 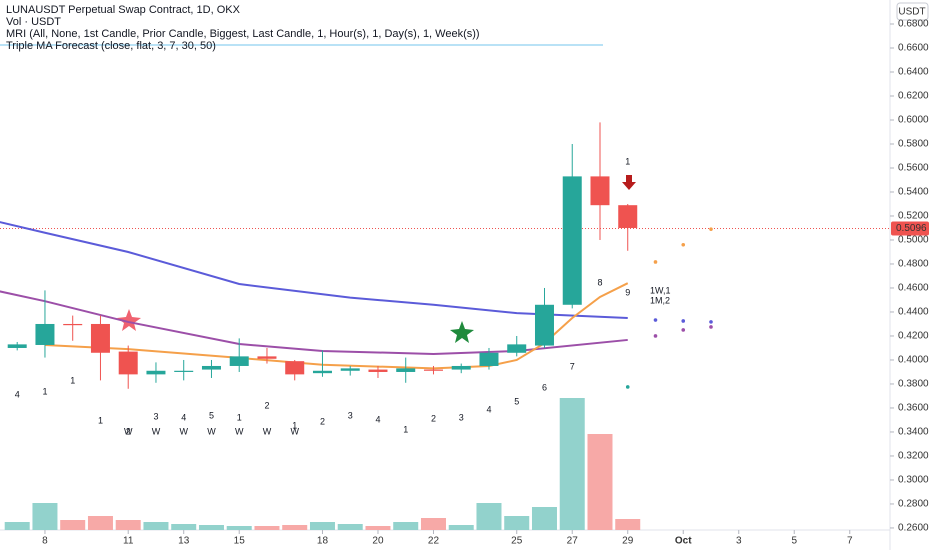 I want to click on y-tick-label: 0.4800, so click(x=913, y=264).